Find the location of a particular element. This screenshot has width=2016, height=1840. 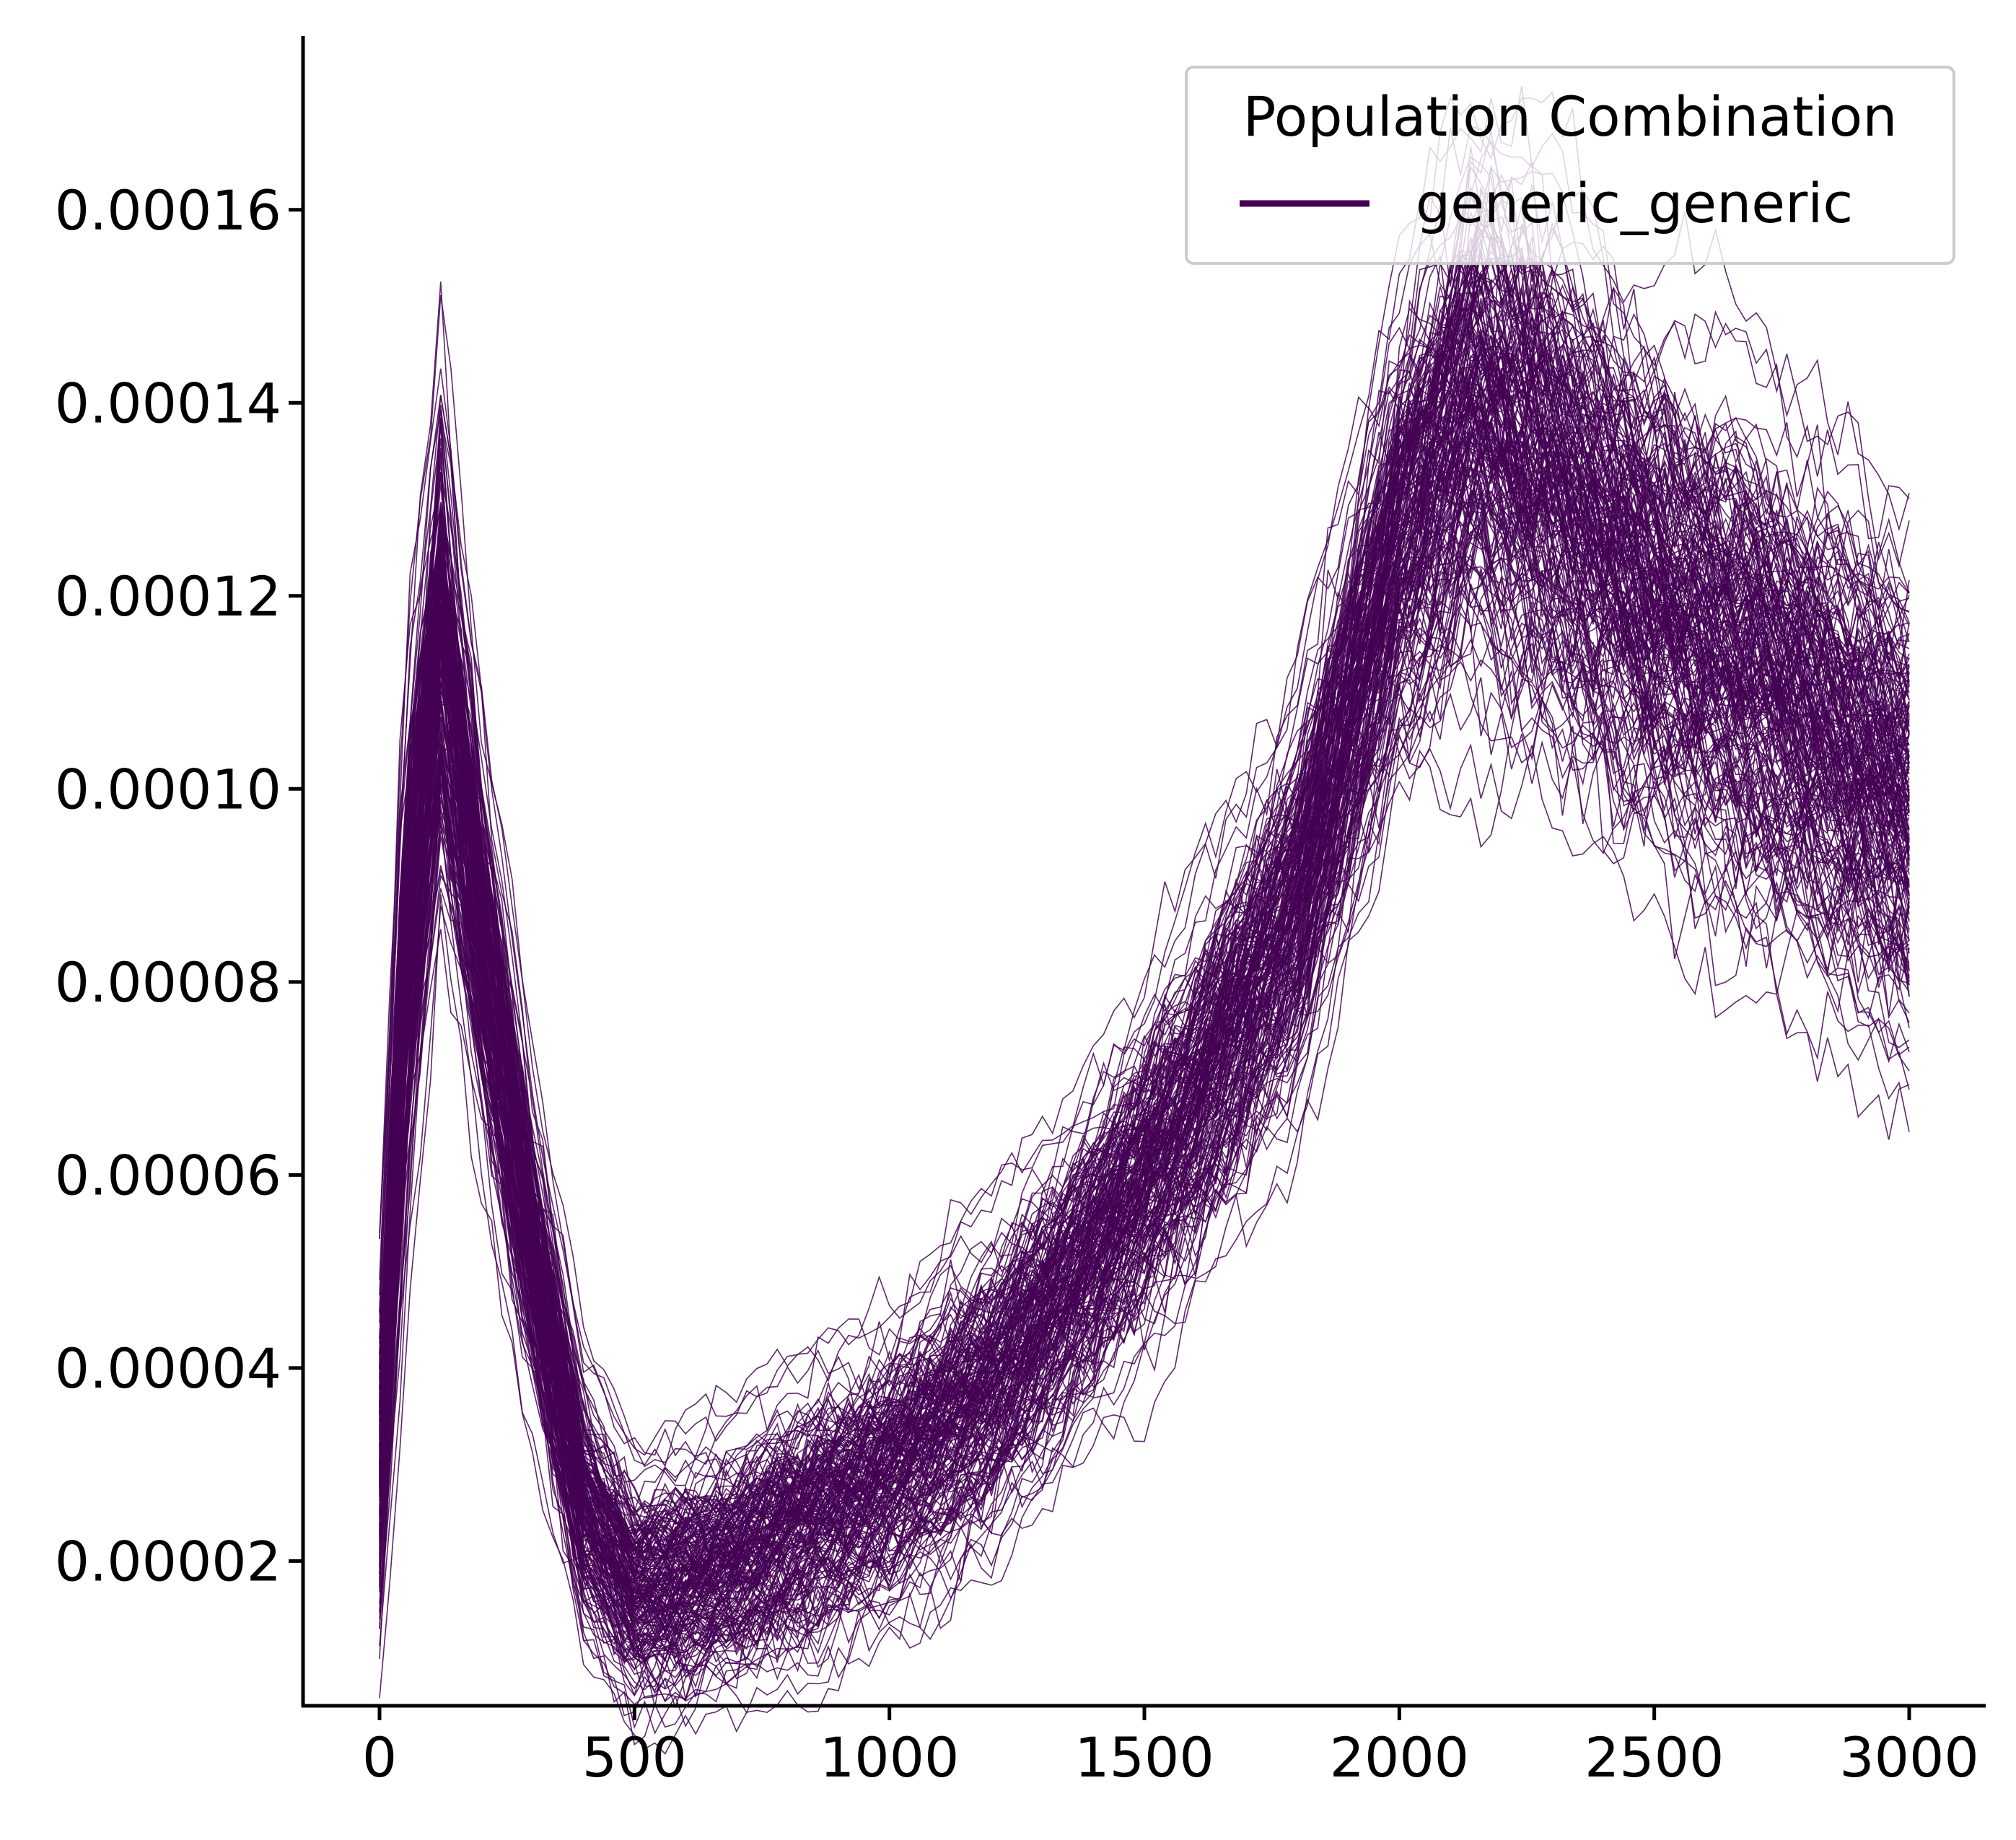

y-tick-label: 0.00006 is located at coordinates (168, 1175).